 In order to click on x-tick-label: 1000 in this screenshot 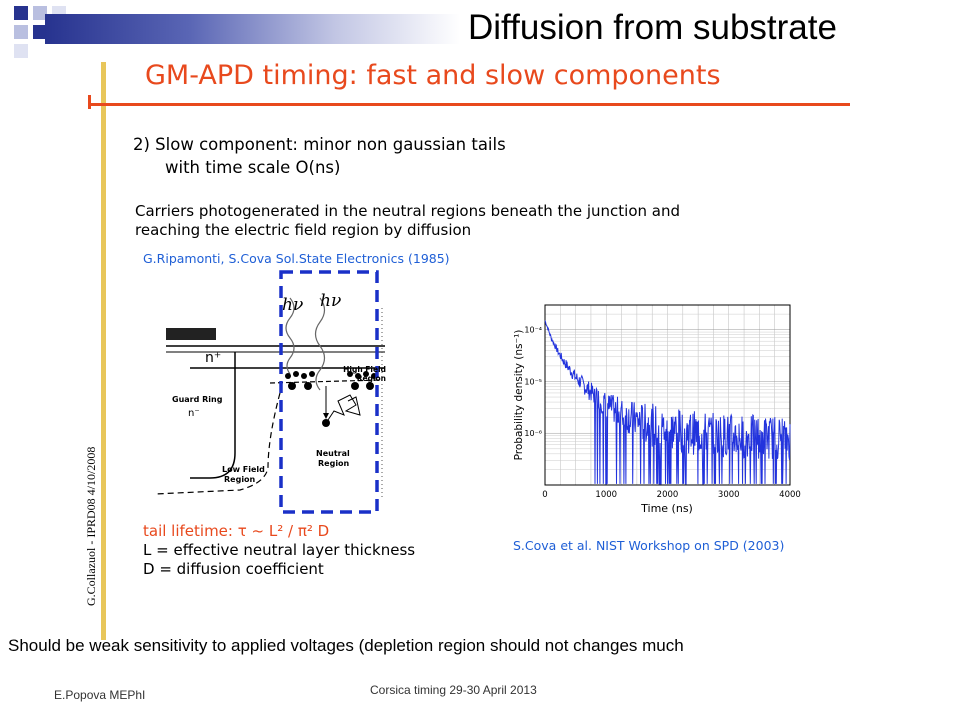, I will do `click(606, 495)`.